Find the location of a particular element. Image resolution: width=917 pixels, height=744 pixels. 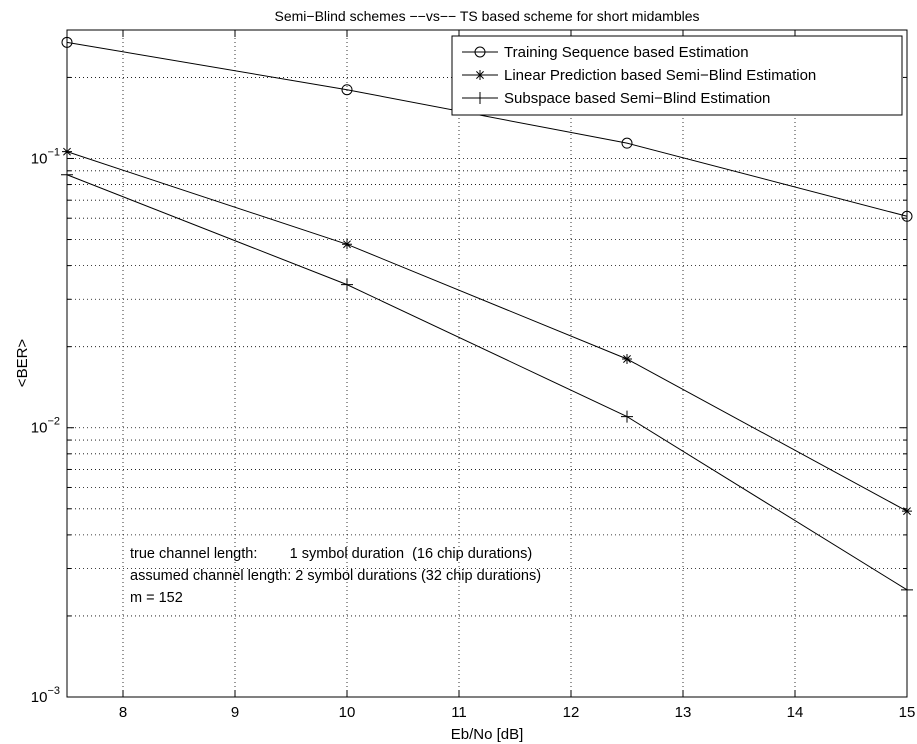

legend-label: Training Sequence based Estimation is located at coordinates (626, 52).